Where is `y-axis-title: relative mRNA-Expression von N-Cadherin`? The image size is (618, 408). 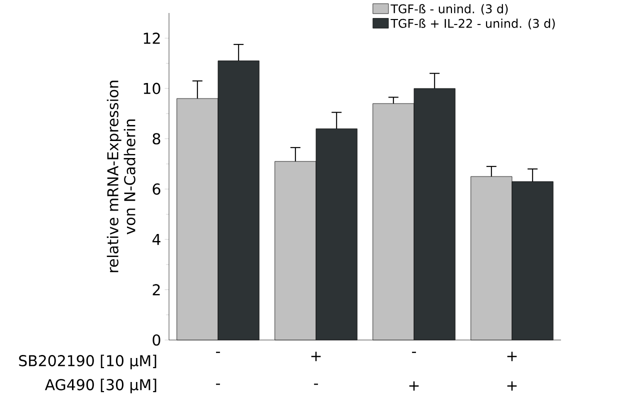 y-axis-title: relative mRNA-Expression von N-Cadherin is located at coordinates (121, 176).